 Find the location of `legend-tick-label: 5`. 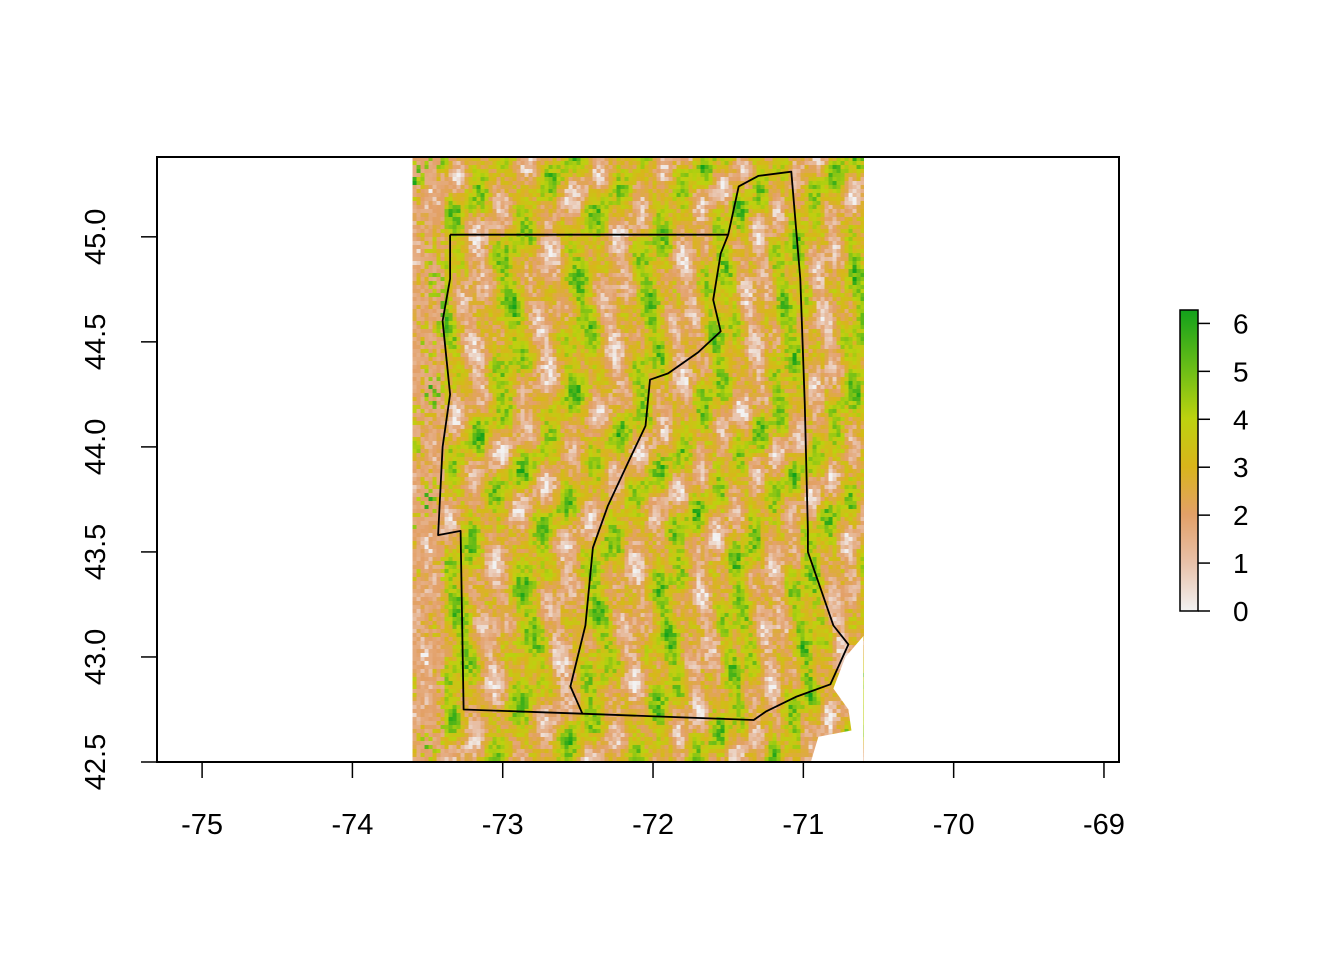

legend-tick-label: 5 is located at coordinates (1241, 371).